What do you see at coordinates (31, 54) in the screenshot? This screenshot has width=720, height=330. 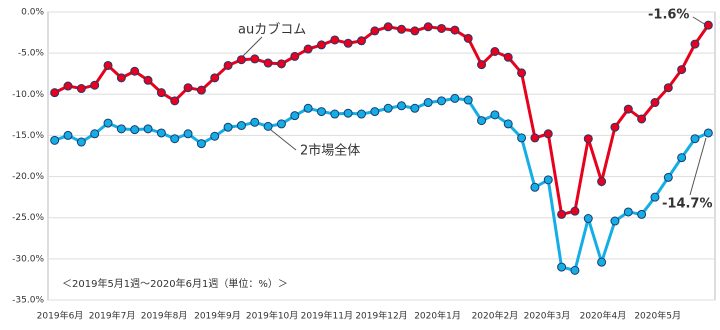 I see `y-tick-label: -5.0%` at bounding box center [31, 54].